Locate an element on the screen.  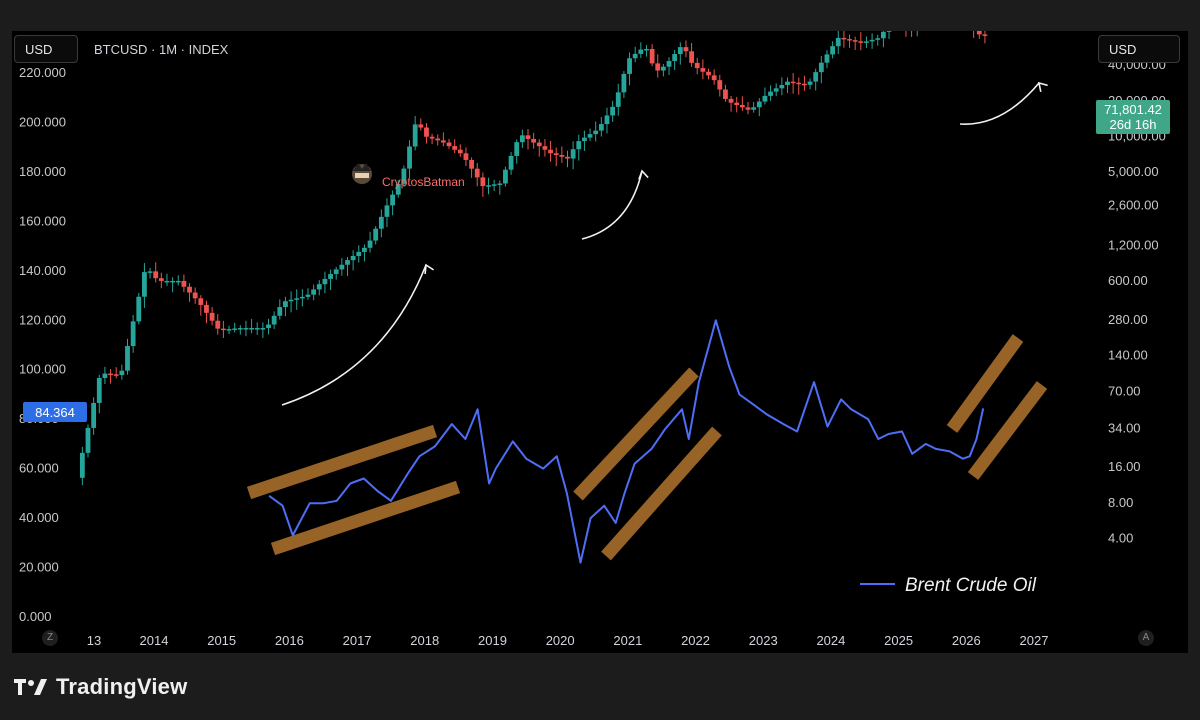
left-tick-label: 220.000 is located at coordinates (42, 72).